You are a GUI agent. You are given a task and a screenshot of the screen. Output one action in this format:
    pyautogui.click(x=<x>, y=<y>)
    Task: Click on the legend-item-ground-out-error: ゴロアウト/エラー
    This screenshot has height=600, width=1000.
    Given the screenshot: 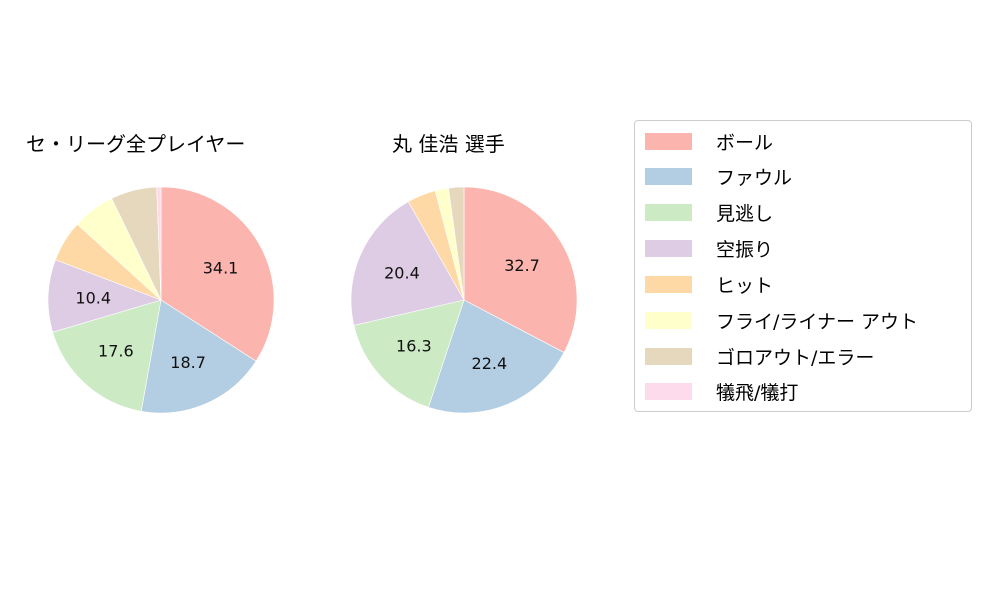 What is the action you would take?
    pyautogui.click(x=759, y=357)
    